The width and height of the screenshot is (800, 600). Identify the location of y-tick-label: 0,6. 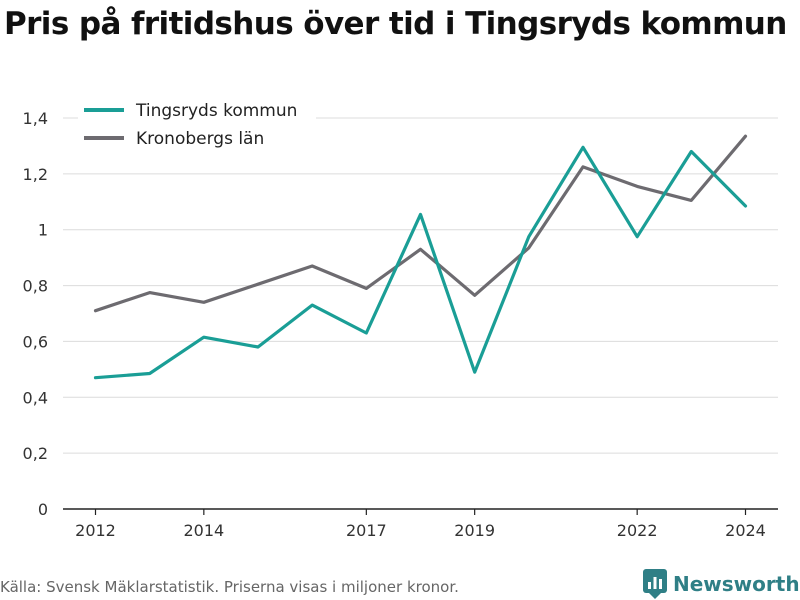
(35, 341).